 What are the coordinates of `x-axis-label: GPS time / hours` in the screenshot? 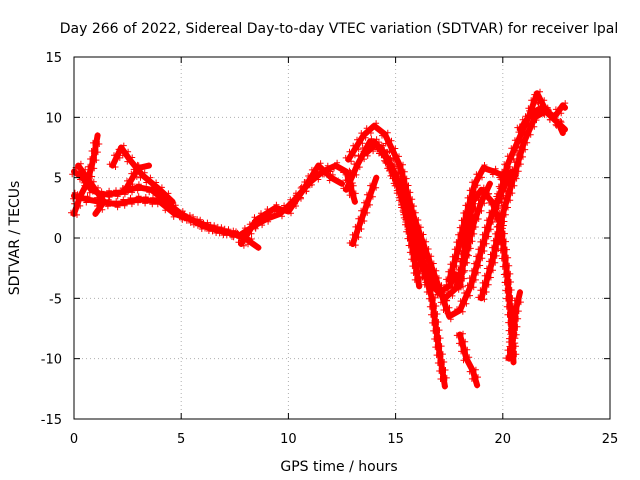 It's located at (338, 467).